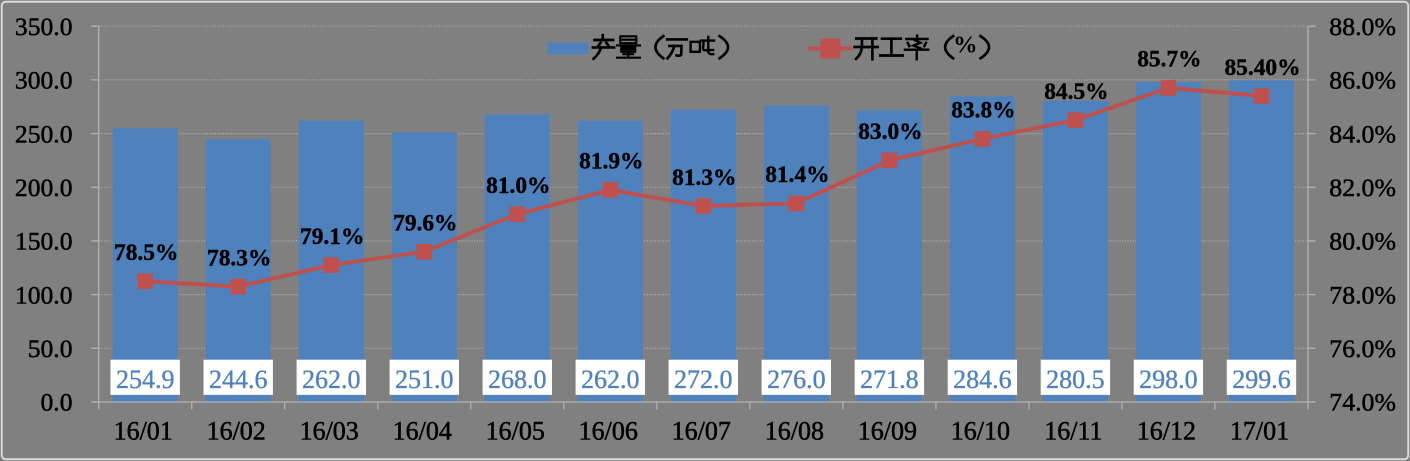  Describe the element at coordinates (143, 431) in the screenshot. I see `svg-text: 16/01` at that location.